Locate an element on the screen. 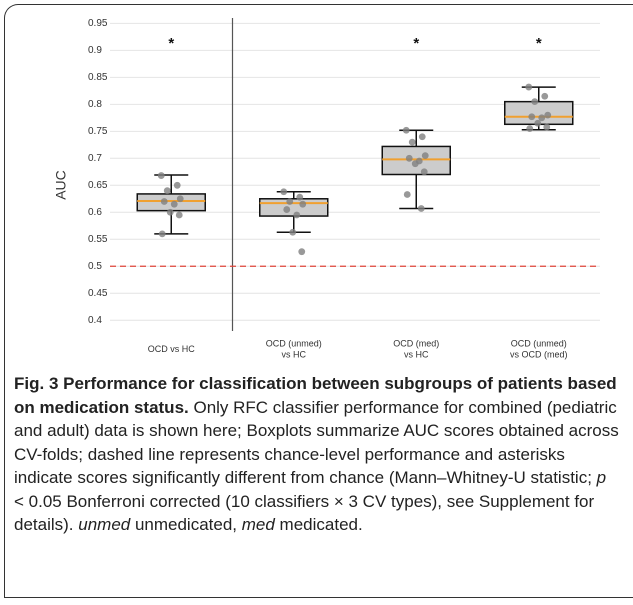 The height and width of the screenshot is (605, 633). x-tick-label: OCD (med) vs HC is located at coordinates (416, 349).